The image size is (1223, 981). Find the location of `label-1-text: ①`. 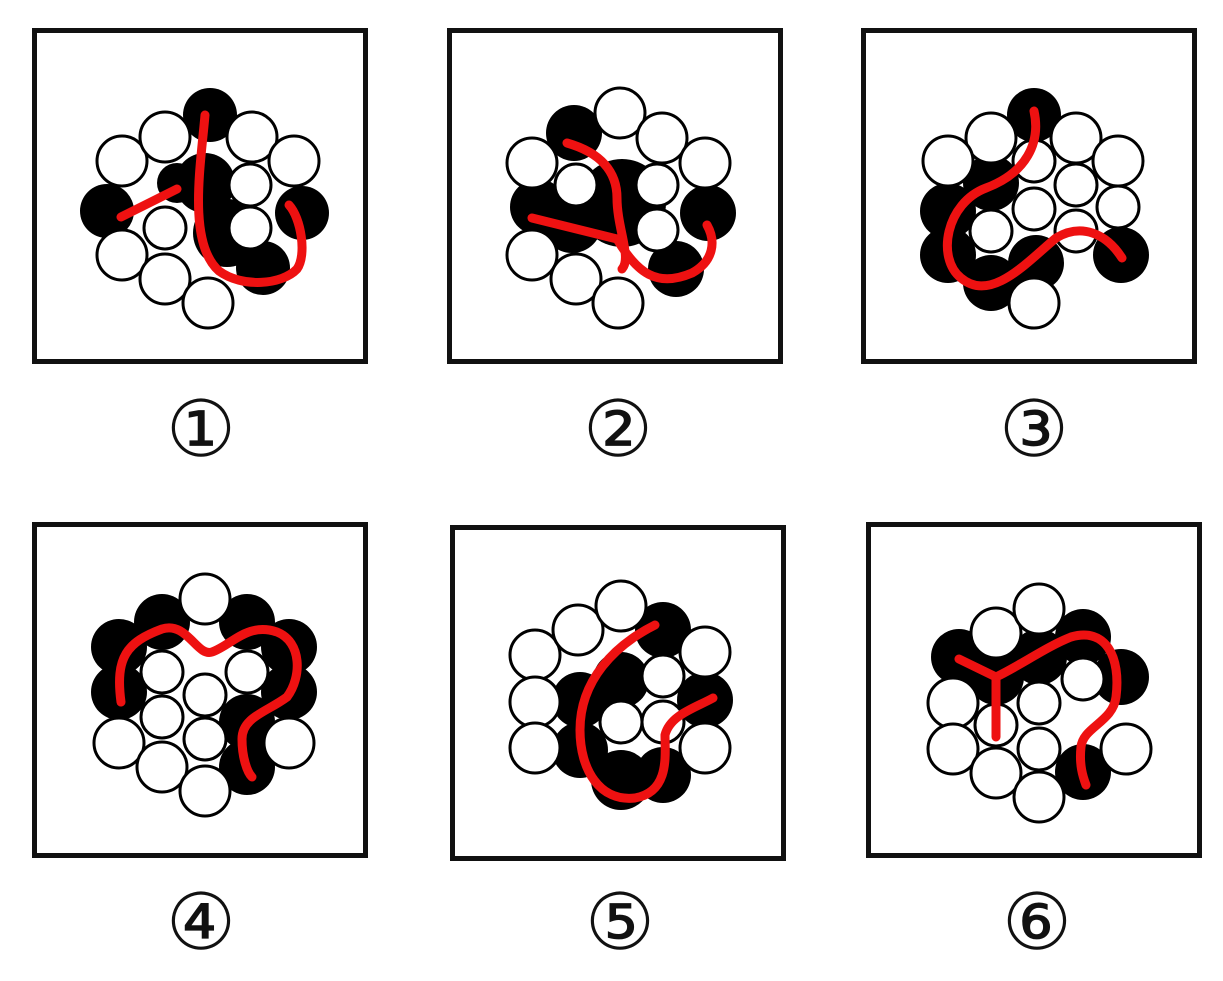

label-1-text: ① is located at coordinates (201, 430).